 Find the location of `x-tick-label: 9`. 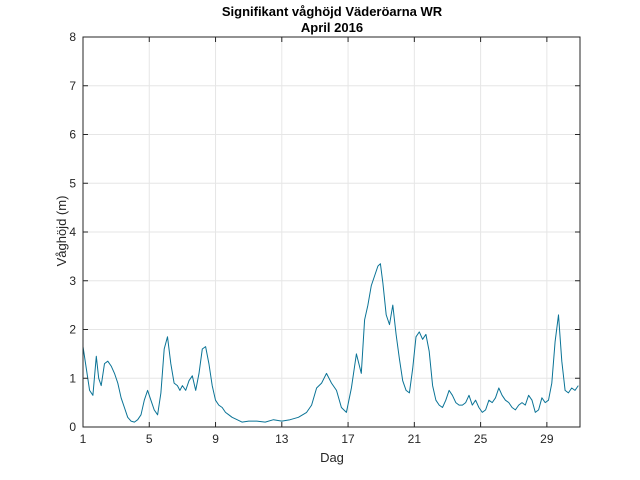

x-tick-label: 9 is located at coordinates (215, 439).